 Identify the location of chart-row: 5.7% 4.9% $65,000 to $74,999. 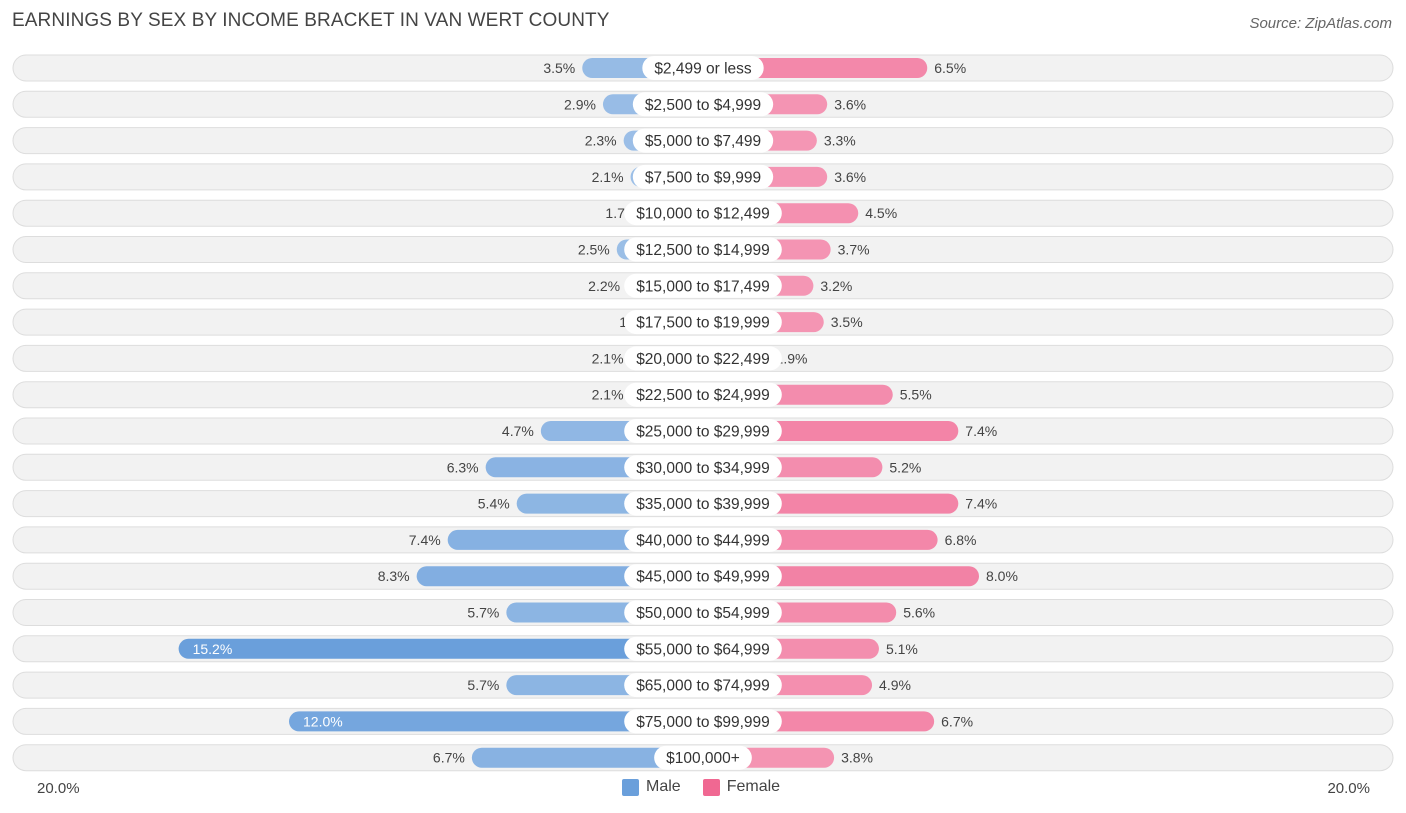
(703, 685).